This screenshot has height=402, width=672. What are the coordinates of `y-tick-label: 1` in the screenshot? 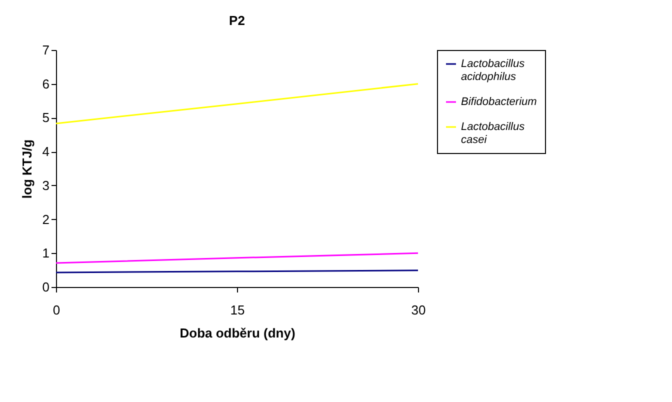 It's located at (46, 253).